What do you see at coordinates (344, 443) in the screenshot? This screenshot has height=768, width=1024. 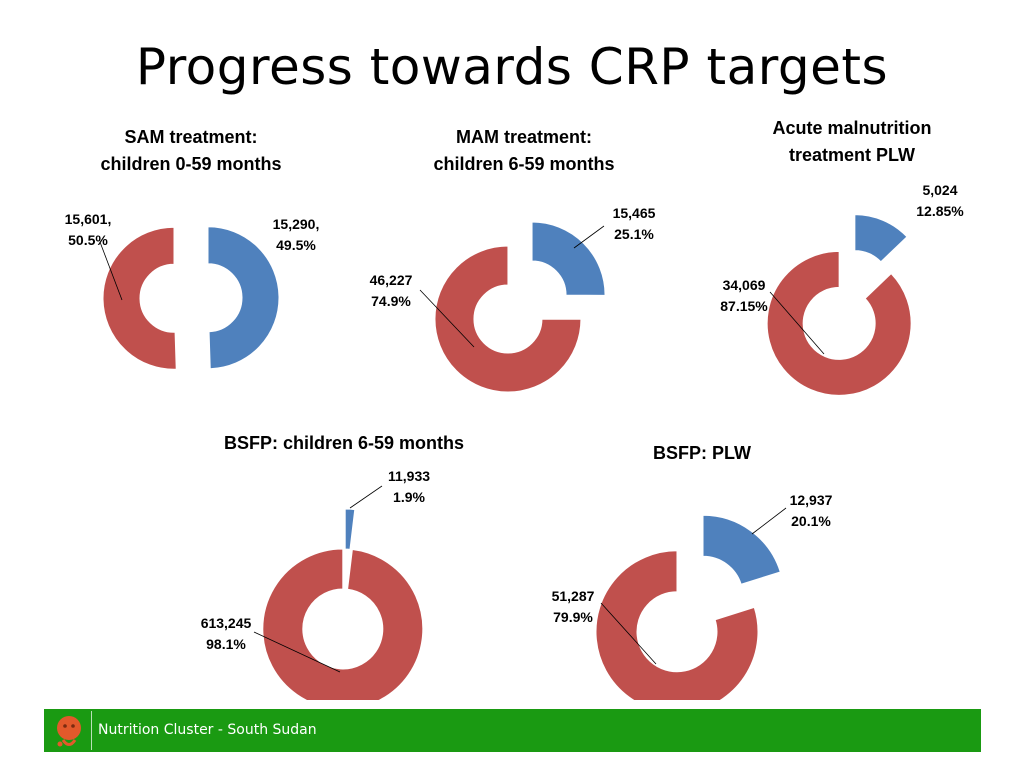 I see `chart-title-line: BSFP: children 6-59 months` at bounding box center [344, 443].